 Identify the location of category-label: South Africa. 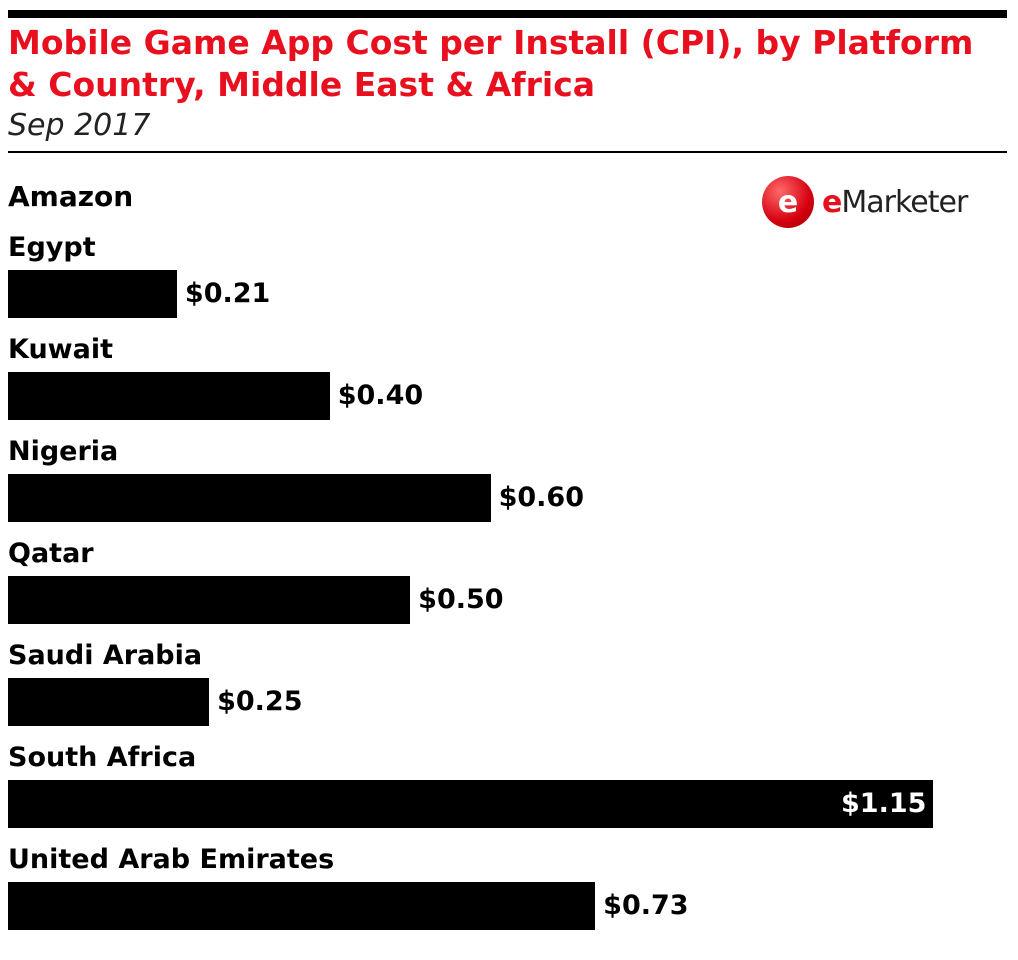
(102, 757).